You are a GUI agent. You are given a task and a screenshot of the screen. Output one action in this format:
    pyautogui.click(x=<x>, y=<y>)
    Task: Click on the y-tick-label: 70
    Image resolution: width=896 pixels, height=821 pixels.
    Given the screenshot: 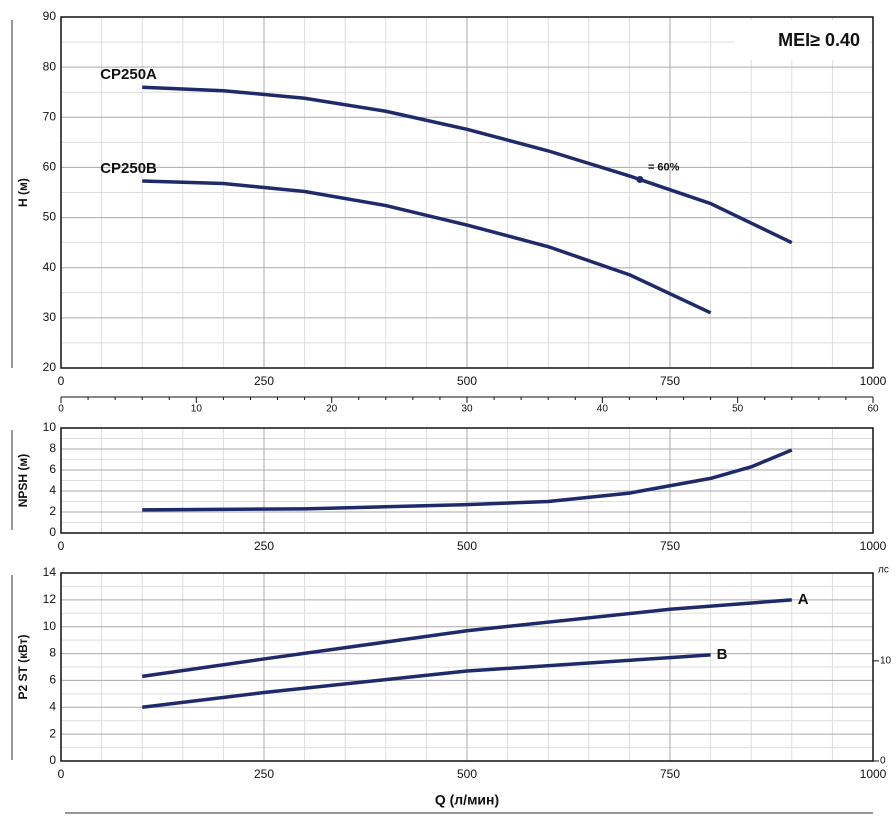 What is the action you would take?
    pyautogui.click(x=50, y=116)
    